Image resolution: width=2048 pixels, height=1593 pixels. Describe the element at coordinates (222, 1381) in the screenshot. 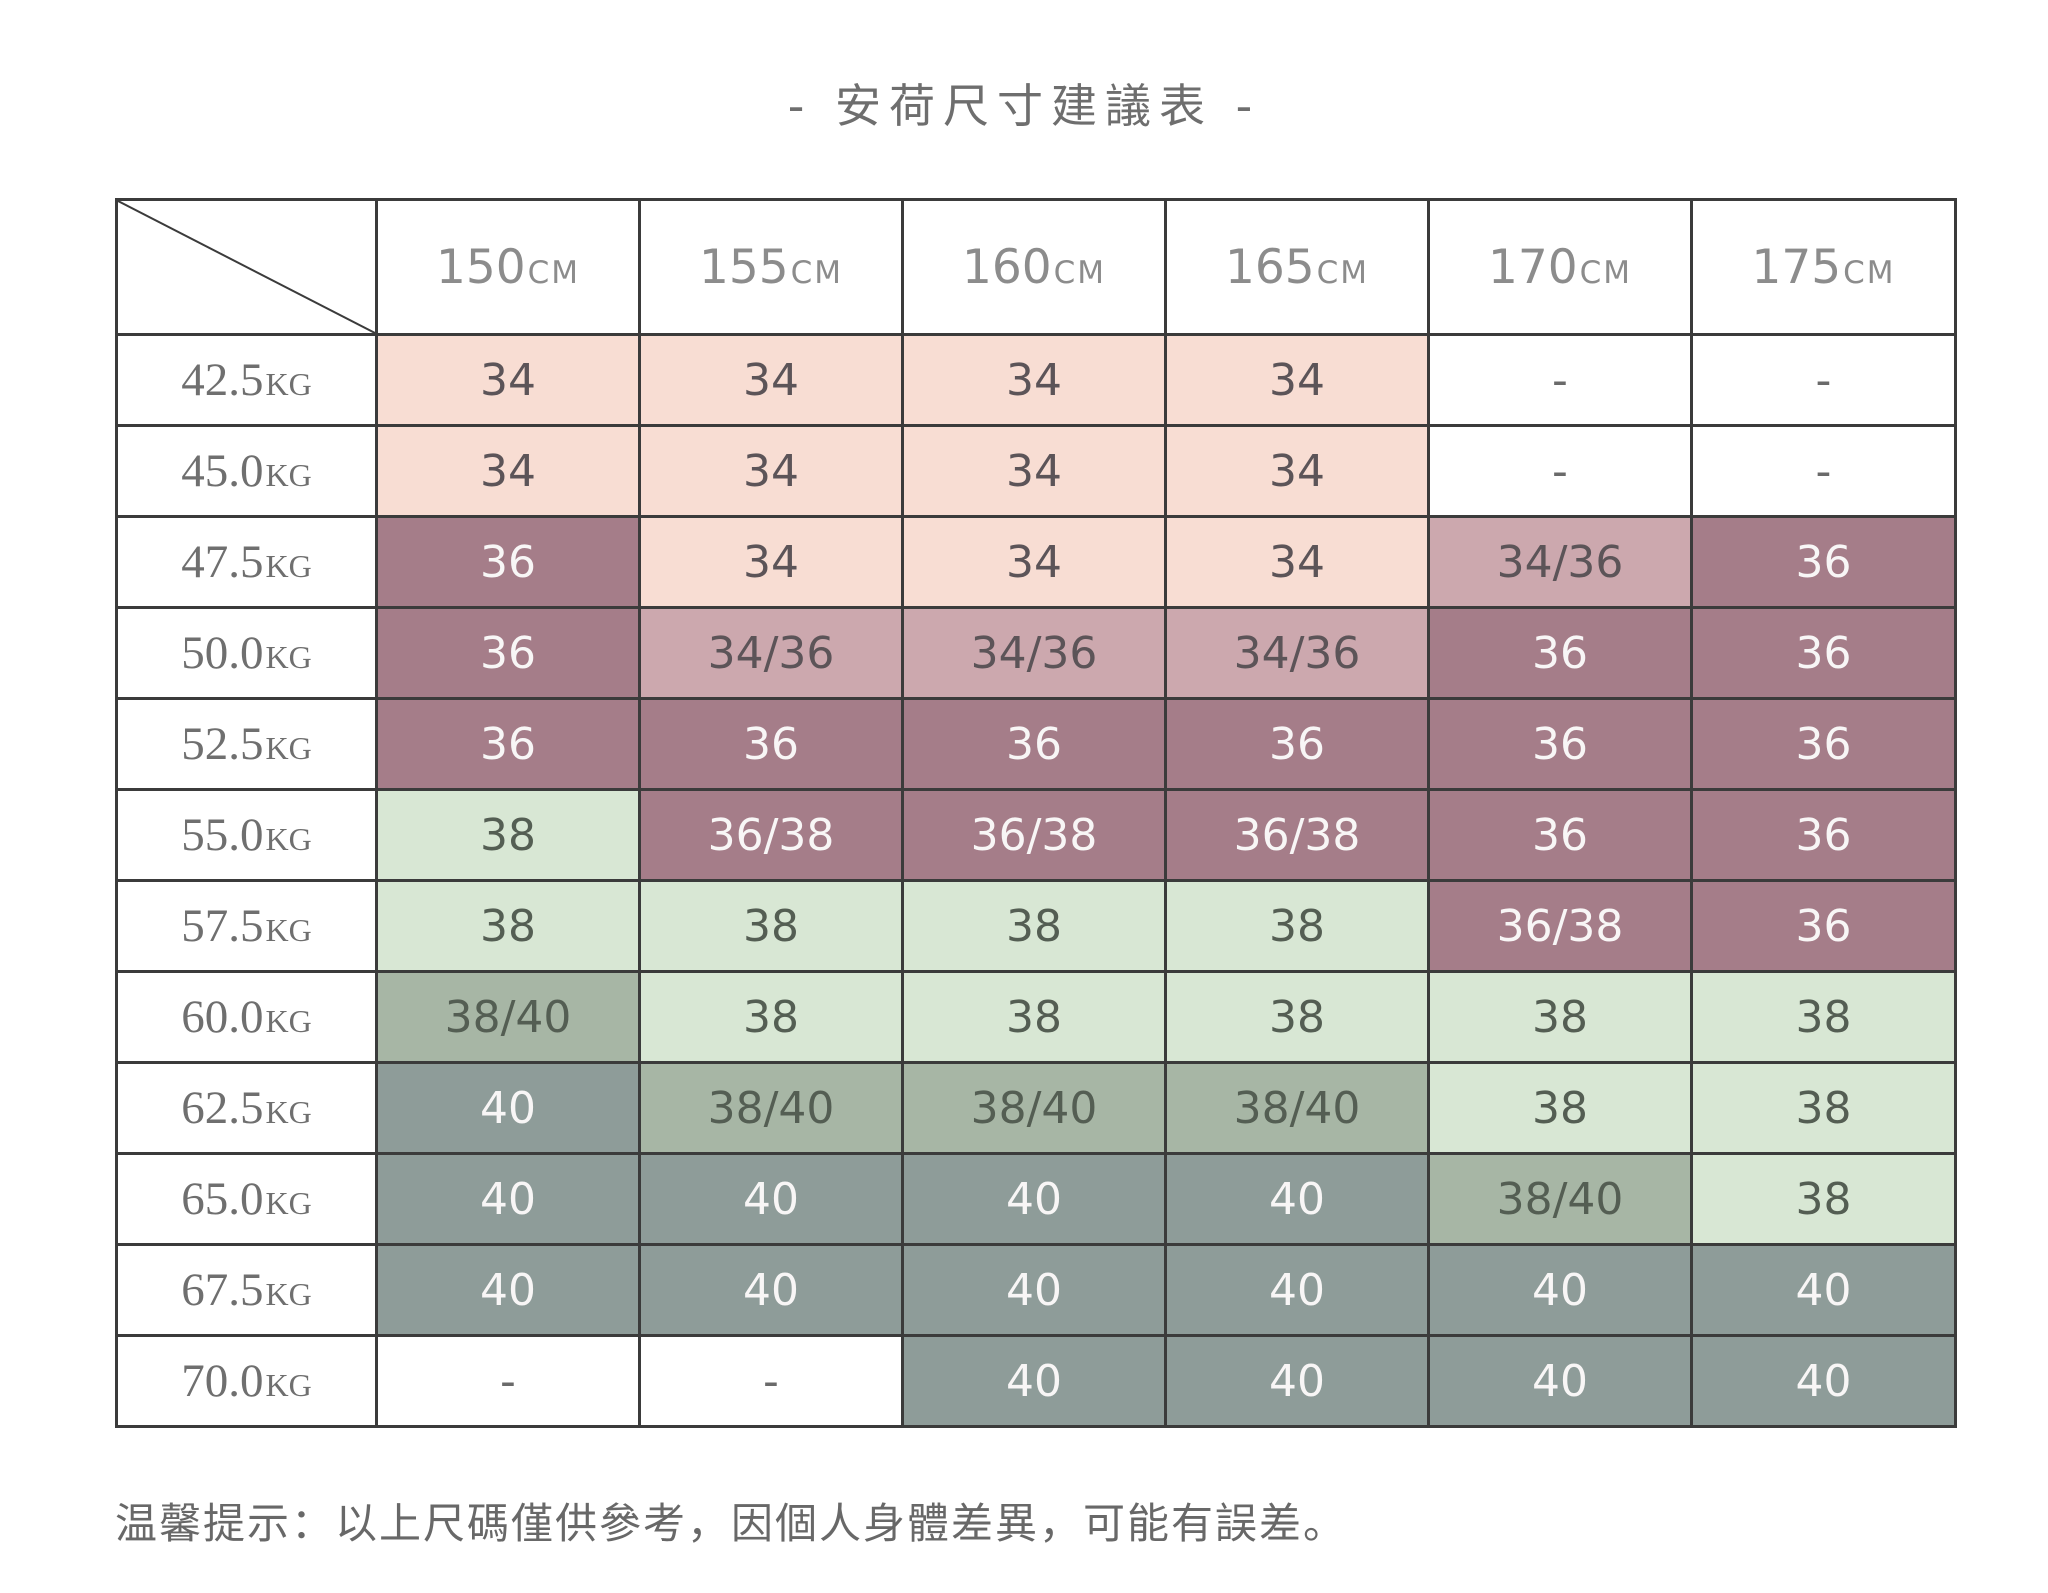

I see `weight-value: 70.0` at that location.